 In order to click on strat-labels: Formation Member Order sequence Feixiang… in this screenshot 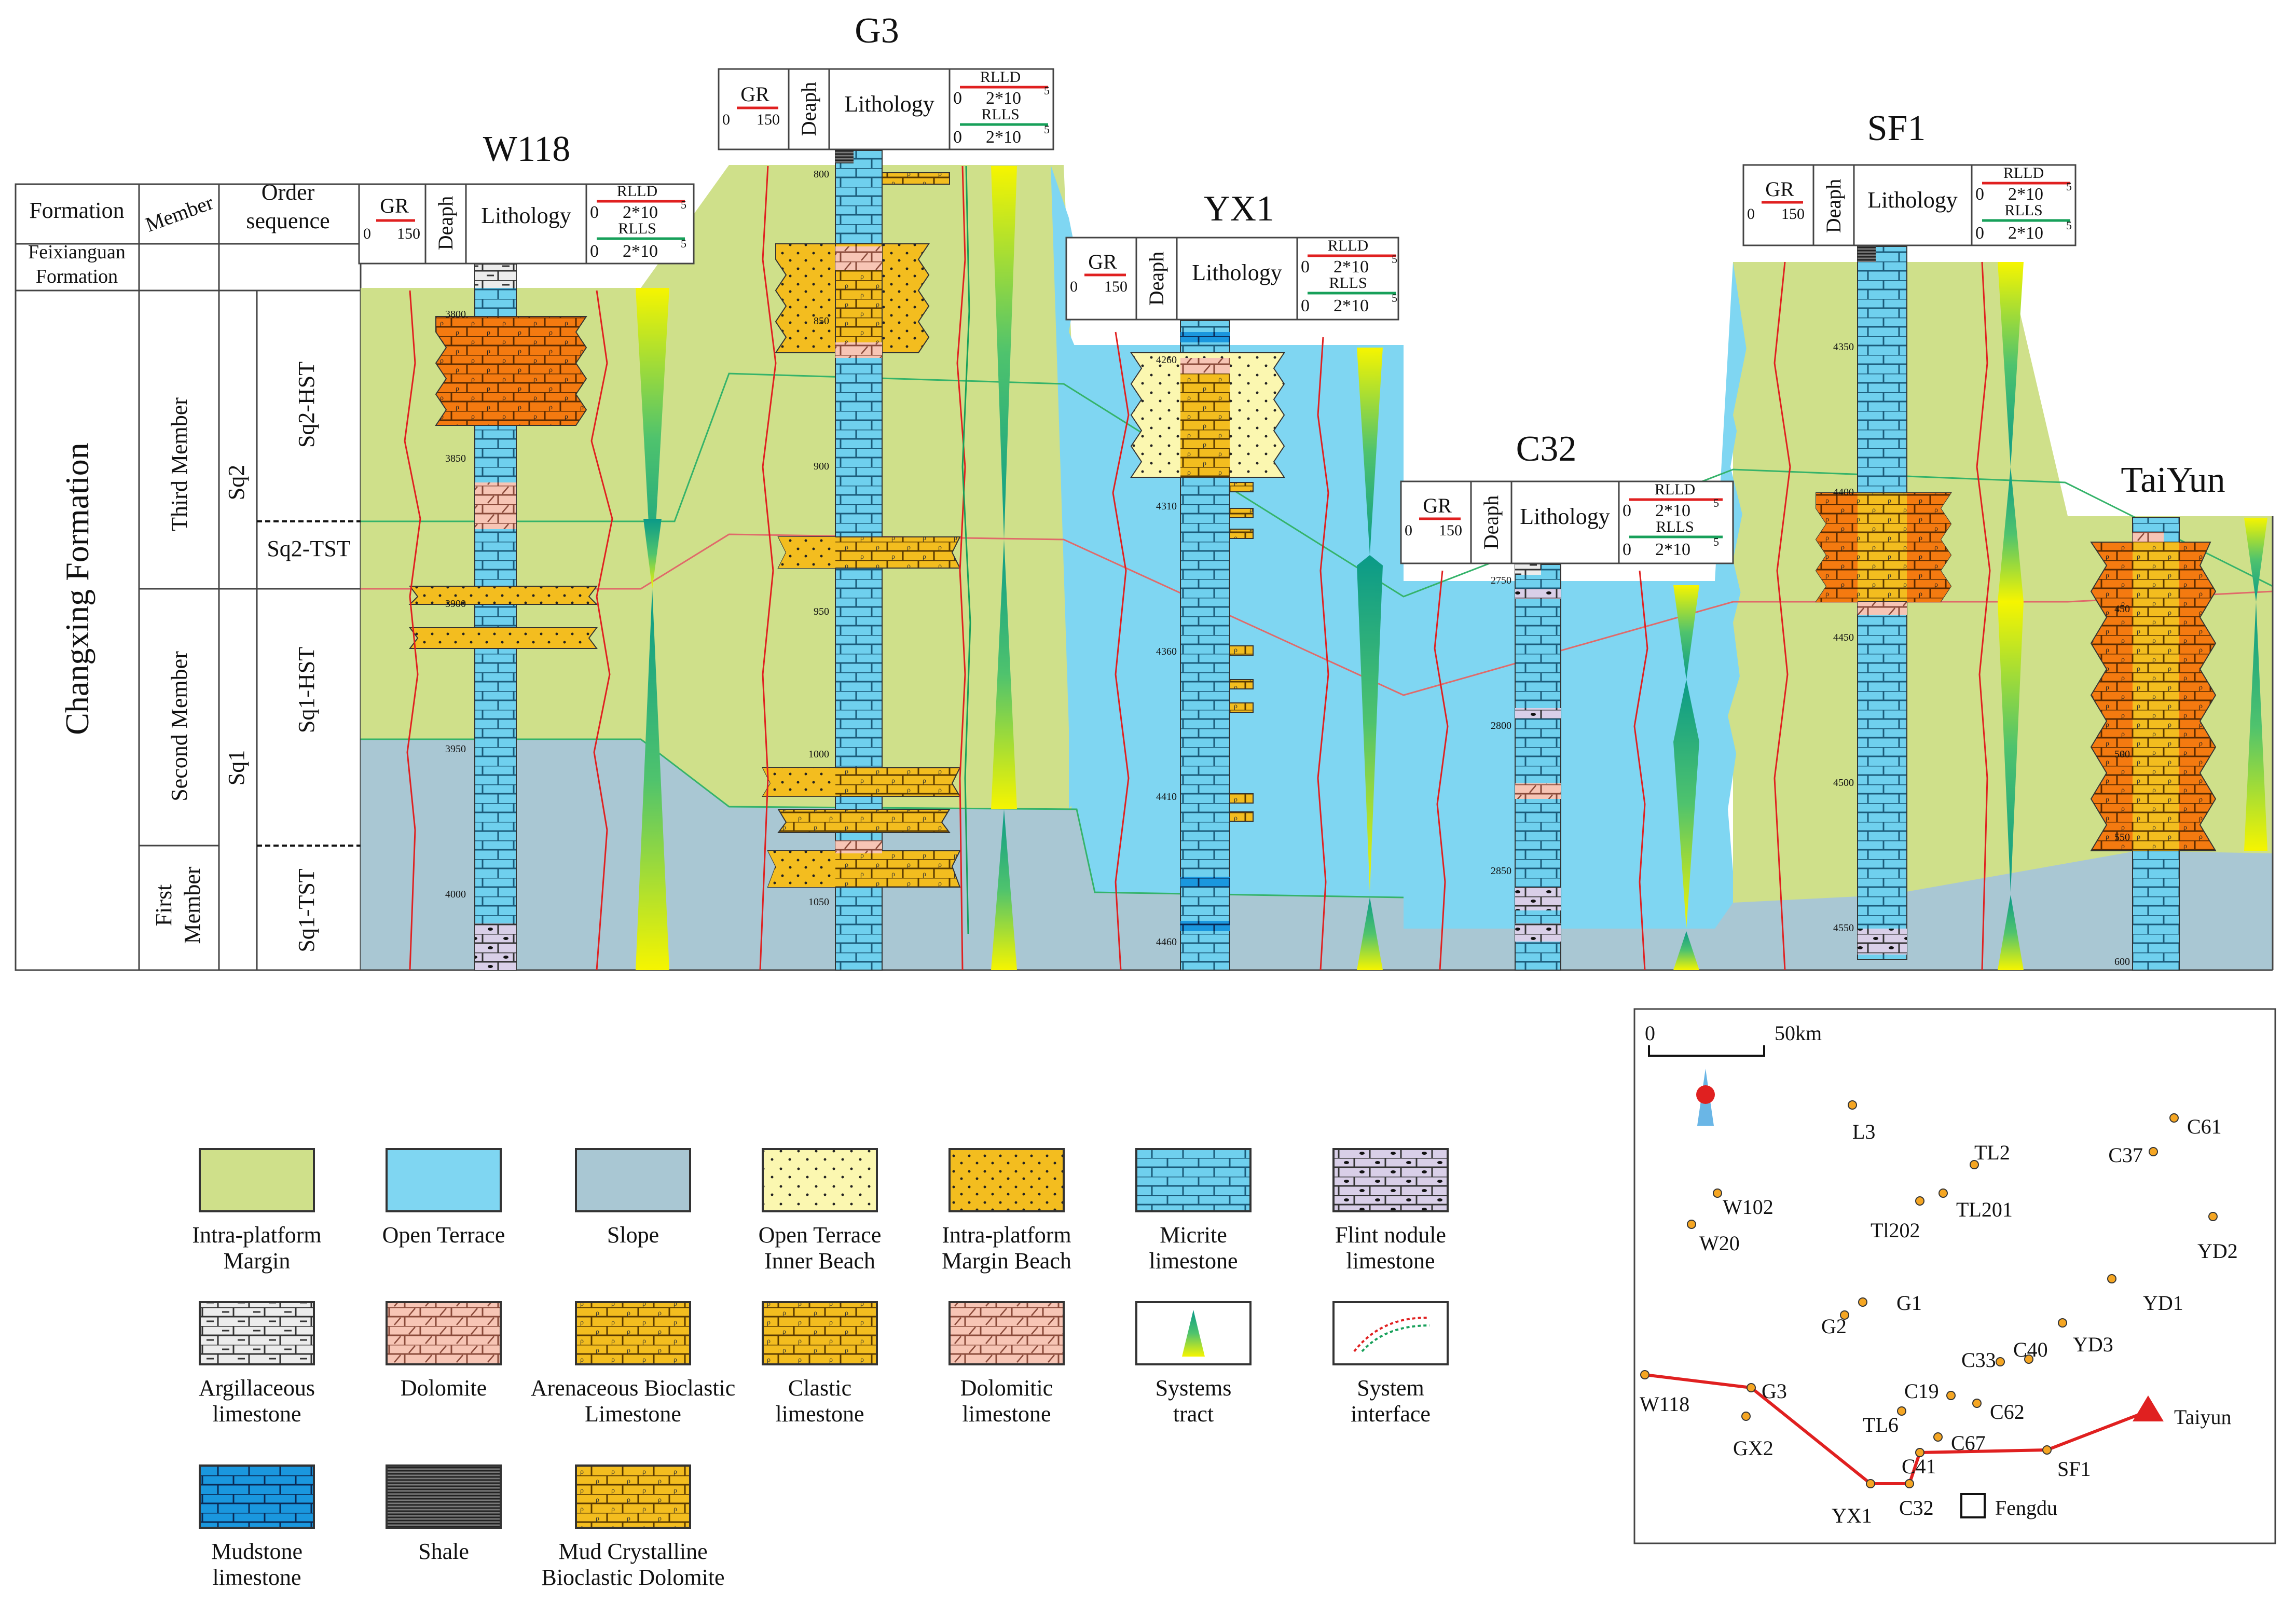, I will do `click(189, 565)`.